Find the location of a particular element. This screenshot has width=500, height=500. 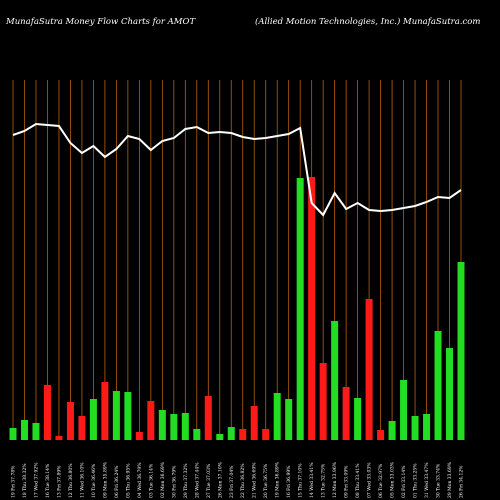

x-tick-label: 13 Fri 37.89% is located at coordinates (59, 481).